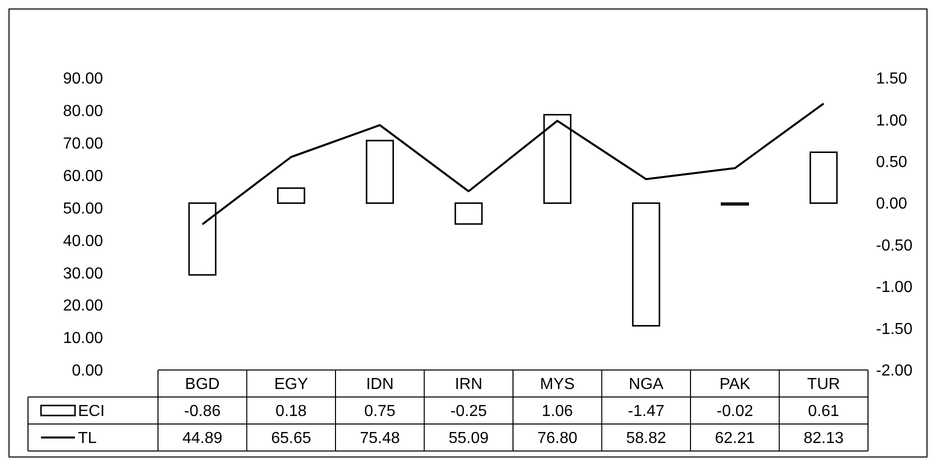 This screenshot has height=466, width=940. What do you see at coordinates (83, 79) in the screenshot?
I see `y-tick-label: 90.00` at bounding box center [83, 79].